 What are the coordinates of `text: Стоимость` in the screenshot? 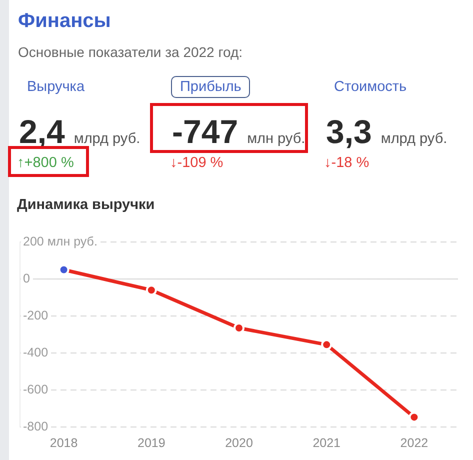 It's located at (370, 87).